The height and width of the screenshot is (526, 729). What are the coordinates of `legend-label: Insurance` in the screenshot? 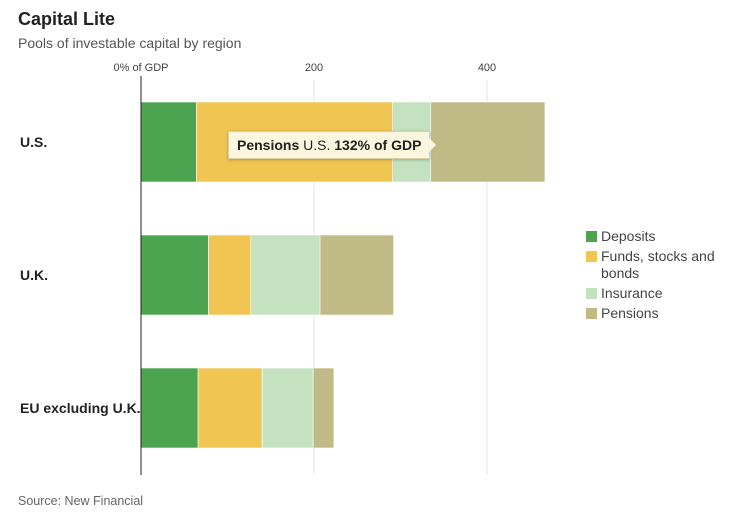 It's located at (632, 293).